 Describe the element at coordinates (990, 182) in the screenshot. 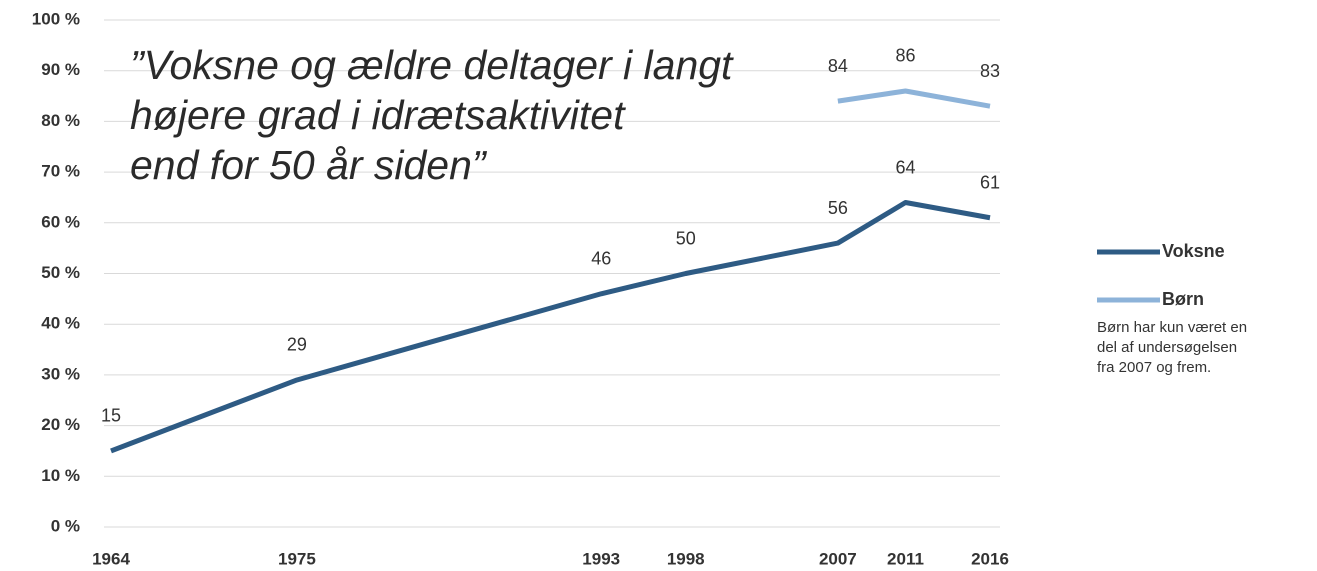

I see `data-label: 61` at that location.